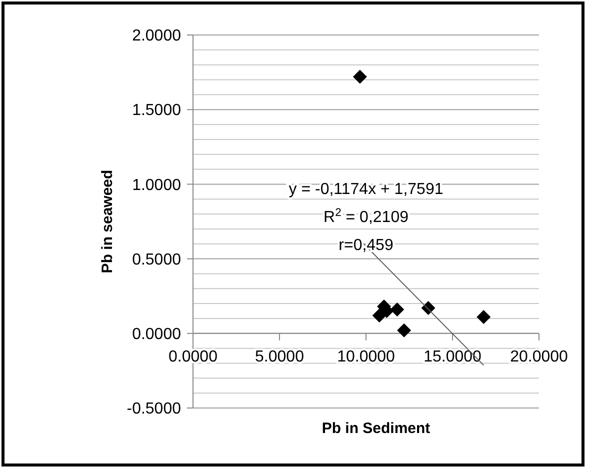 This screenshot has height=472, width=605. Describe the element at coordinates (157, 185) in the screenshot. I see `y-tick-label: 1.0000` at that location.